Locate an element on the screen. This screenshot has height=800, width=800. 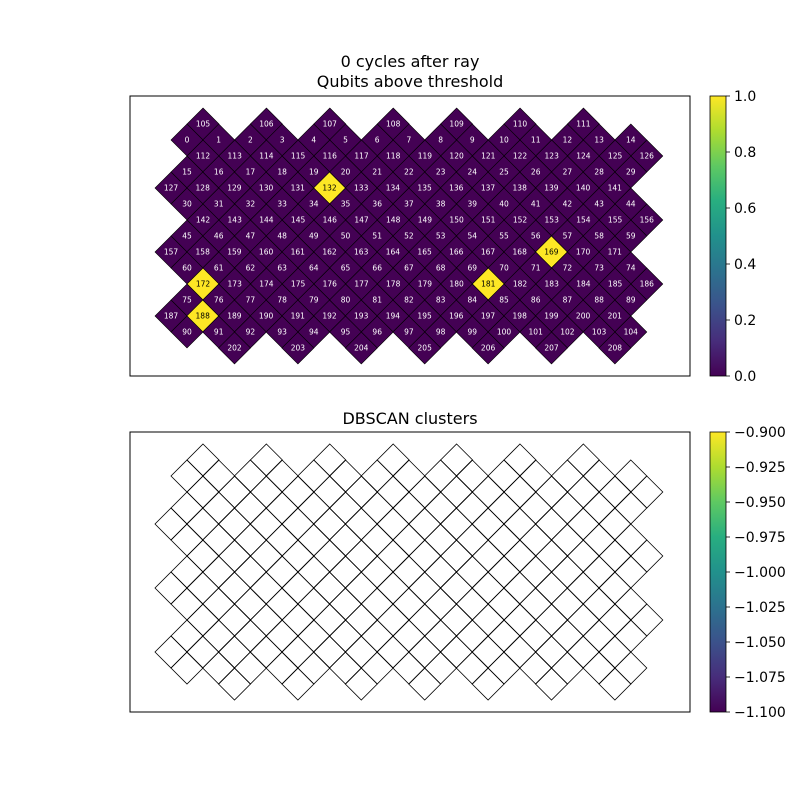
qubit-label: 205 is located at coordinates (425, 348).